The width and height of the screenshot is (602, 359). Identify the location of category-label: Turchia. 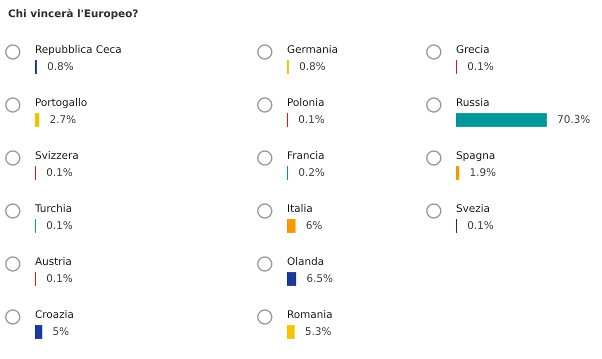
(53, 208).